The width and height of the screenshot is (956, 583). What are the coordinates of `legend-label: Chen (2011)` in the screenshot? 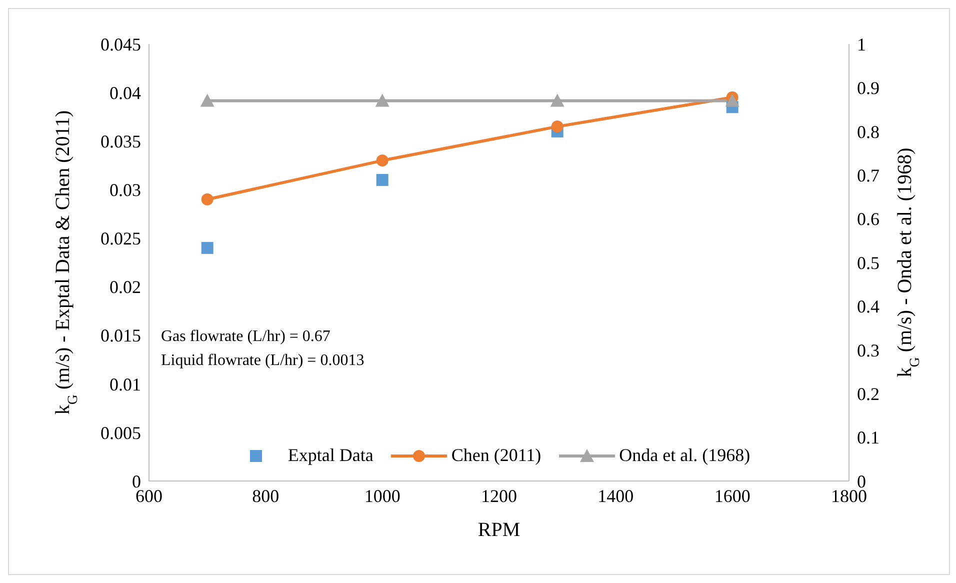 It's located at (496, 455).